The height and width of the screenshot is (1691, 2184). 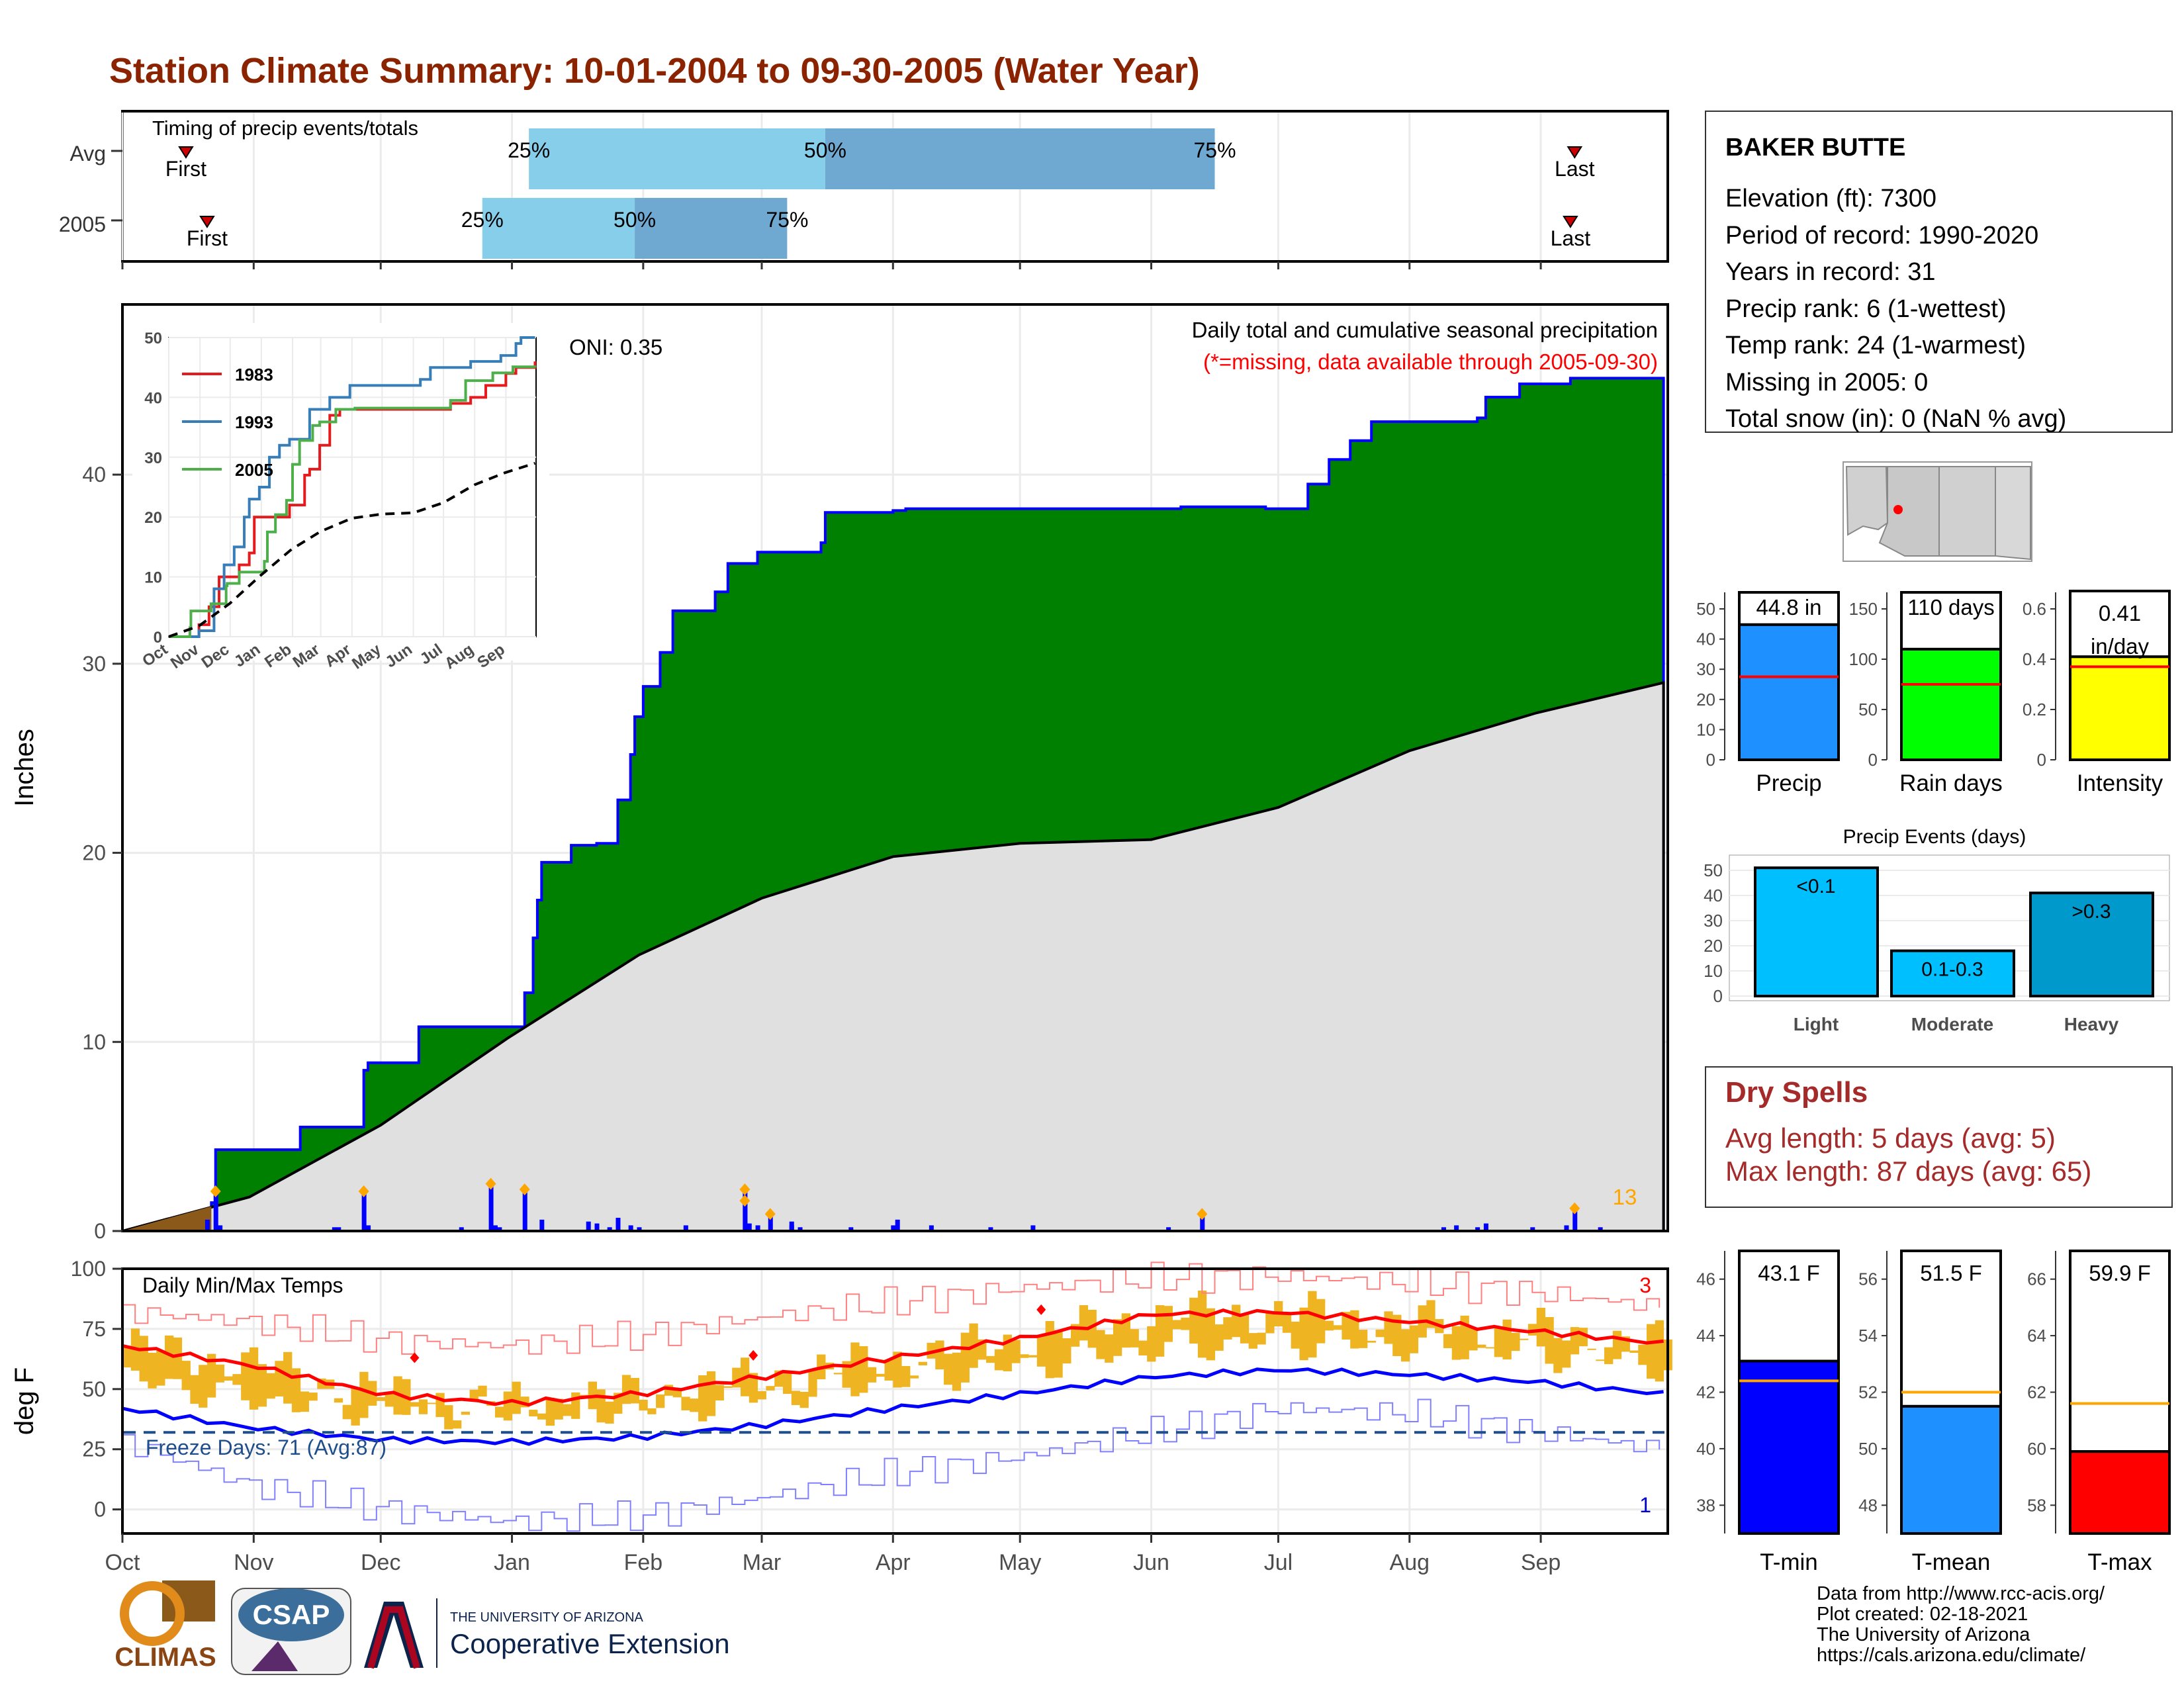 What do you see at coordinates (2036, 1392) in the screenshot?
I see `tsum-tick-label: 62` at bounding box center [2036, 1392].